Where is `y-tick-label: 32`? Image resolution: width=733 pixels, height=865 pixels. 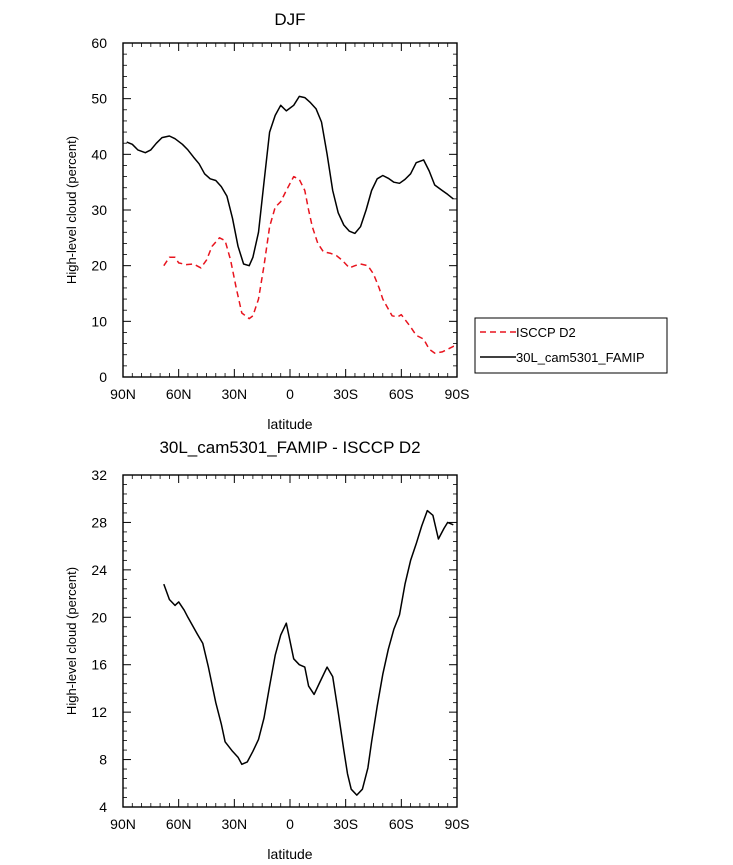
y-tick-label: 32 is located at coordinates (99, 475).